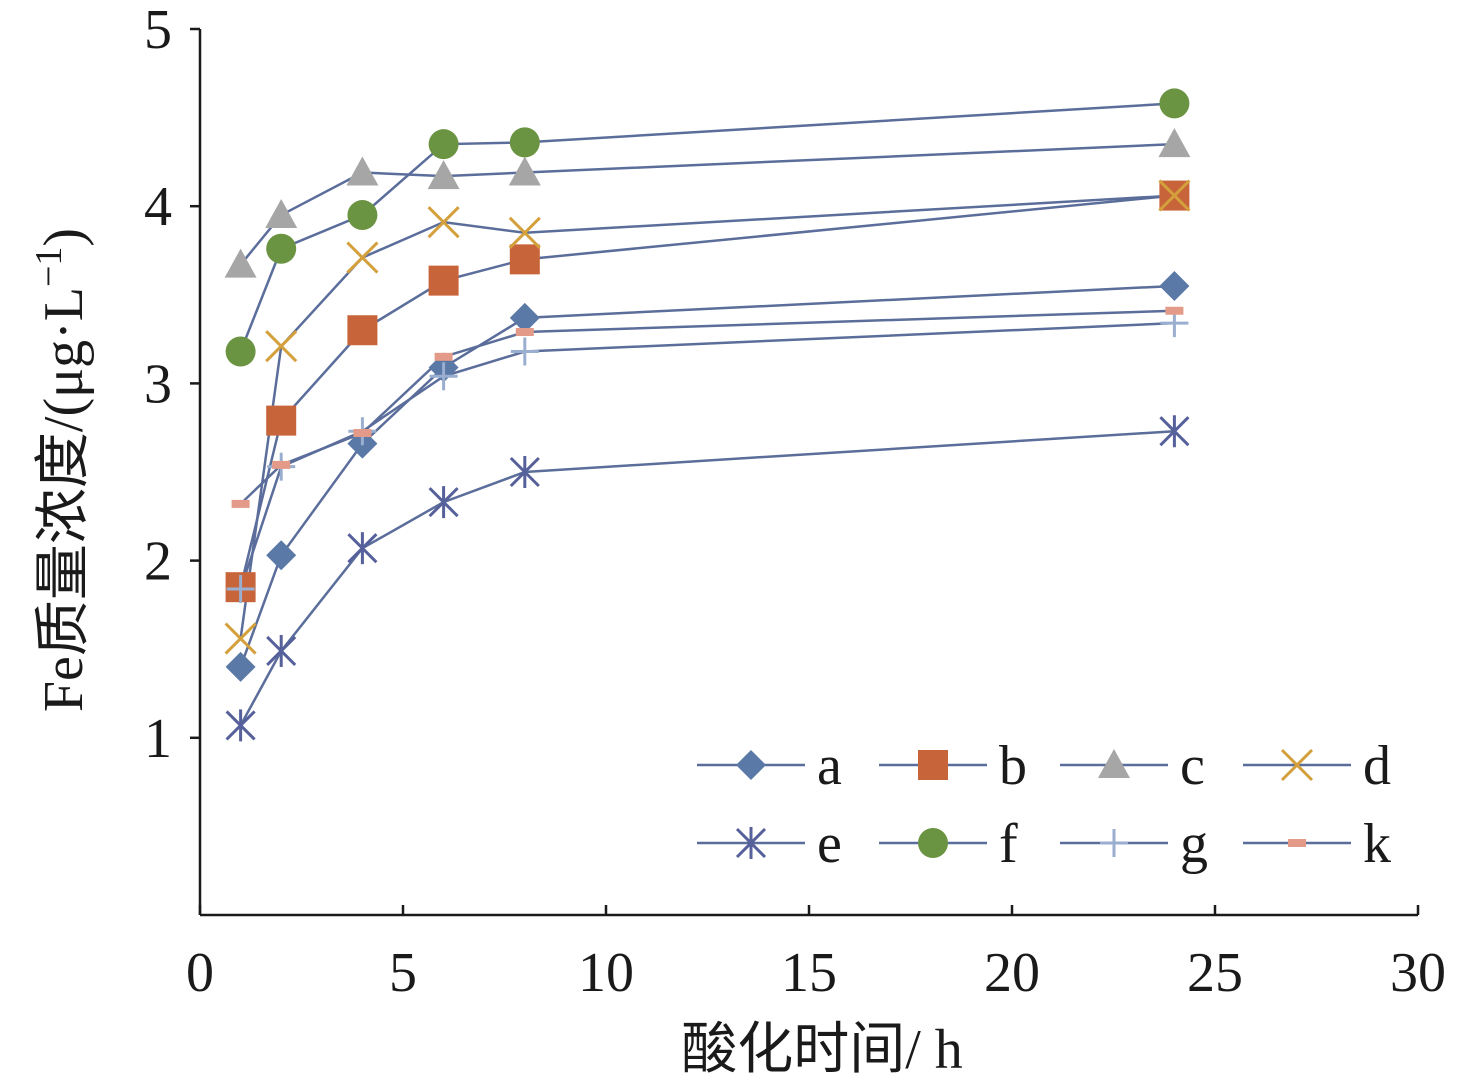 The width and height of the screenshot is (1457, 1092). I want to click on legend-item-c: c, so click(1132, 766).